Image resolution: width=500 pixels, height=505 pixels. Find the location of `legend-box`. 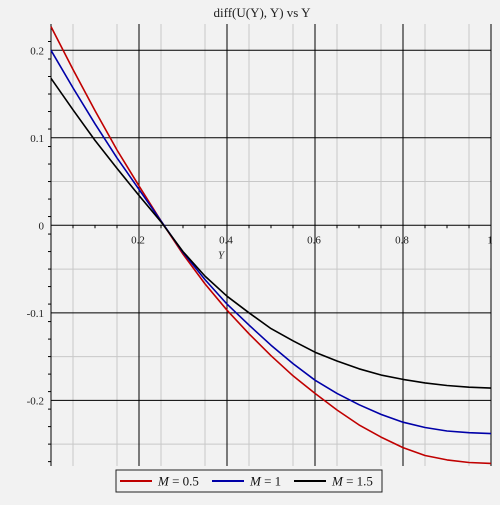

legend-box is located at coordinates (249, 481).